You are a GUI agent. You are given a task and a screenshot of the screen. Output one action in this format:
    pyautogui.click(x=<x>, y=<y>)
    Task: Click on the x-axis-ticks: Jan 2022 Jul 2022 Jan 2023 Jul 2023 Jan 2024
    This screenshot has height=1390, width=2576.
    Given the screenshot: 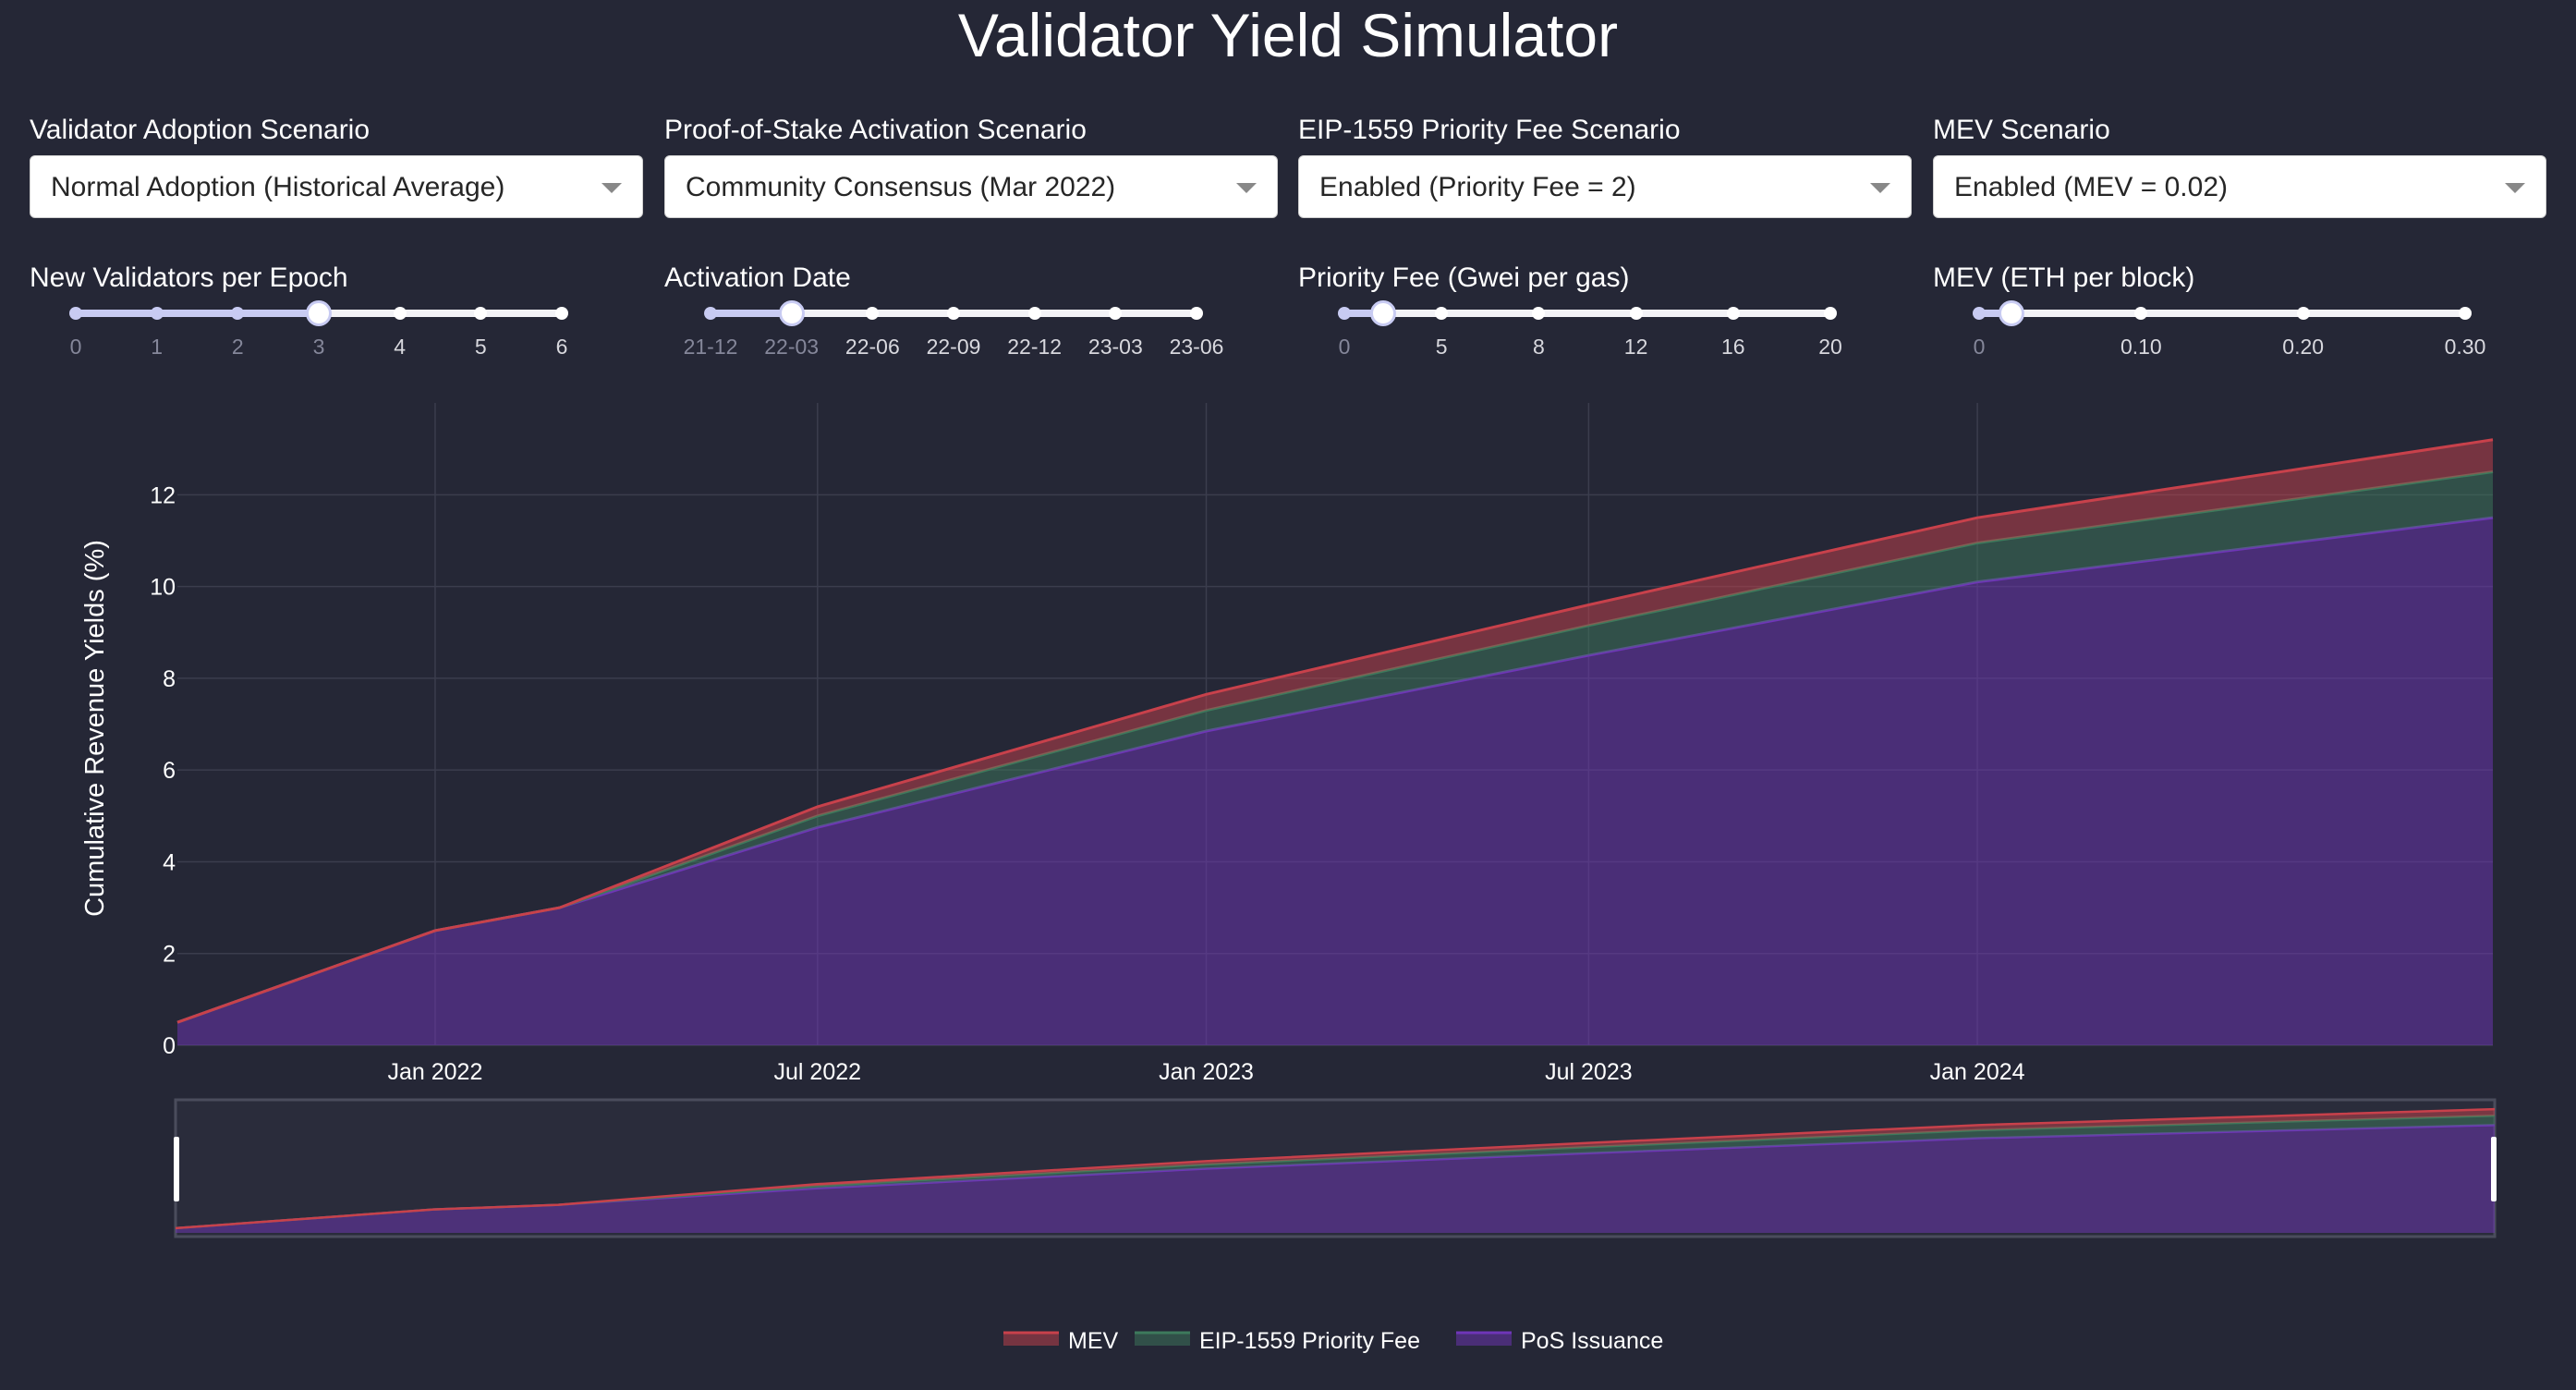 What is the action you would take?
    pyautogui.click(x=1206, y=1072)
    